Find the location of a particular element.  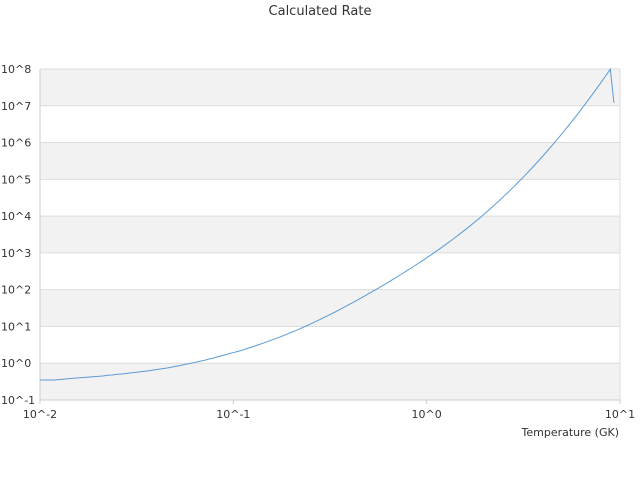

y-tick-label: 10^5 is located at coordinates (16, 179).